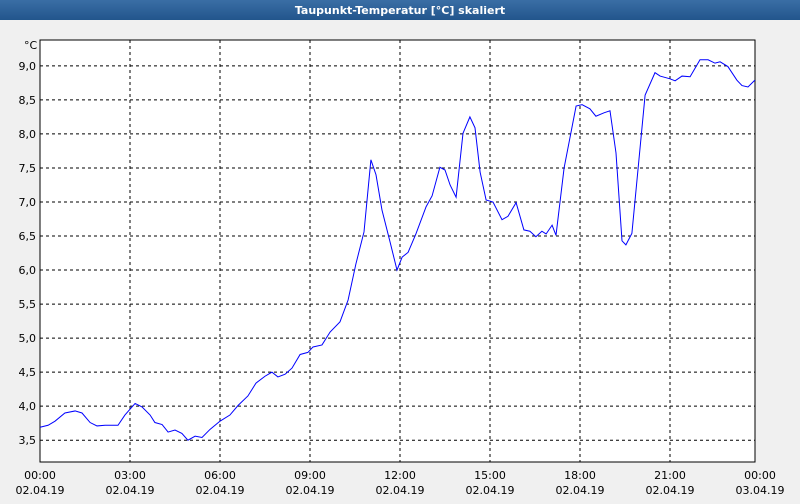 This screenshot has height=504, width=800. What do you see at coordinates (760, 490) in the screenshot?
I see `x-tick-date: 03.04.19` at bounding box center [760, 490].